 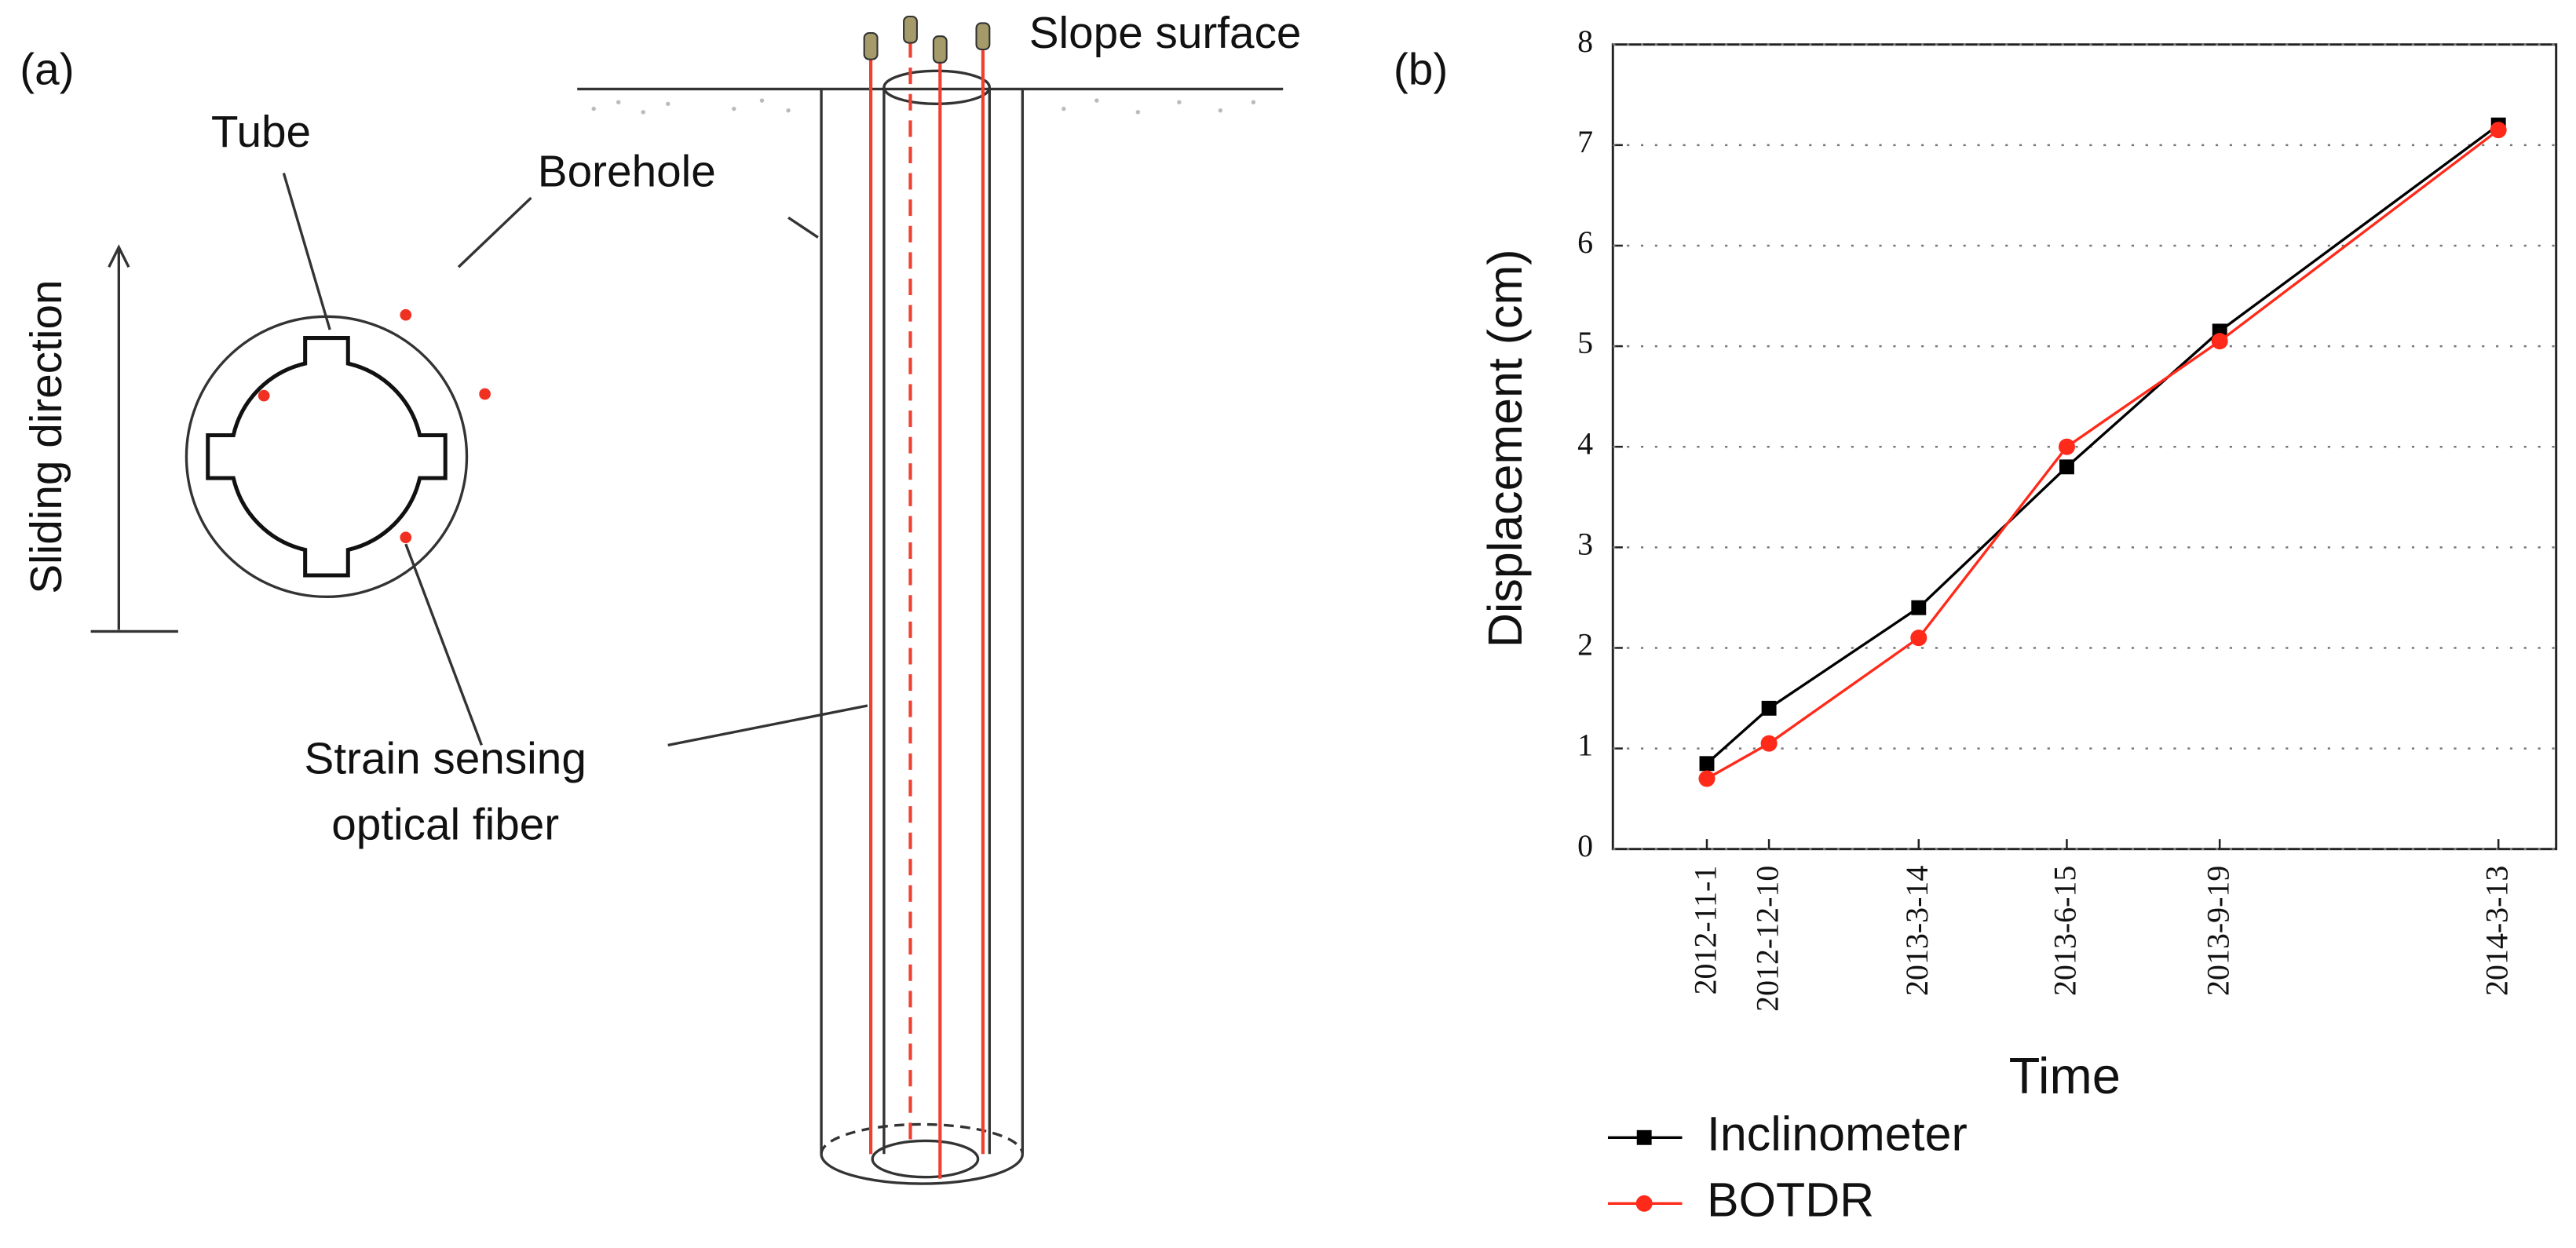 I want to click on soil-hatch, so click(x=924, y=106).